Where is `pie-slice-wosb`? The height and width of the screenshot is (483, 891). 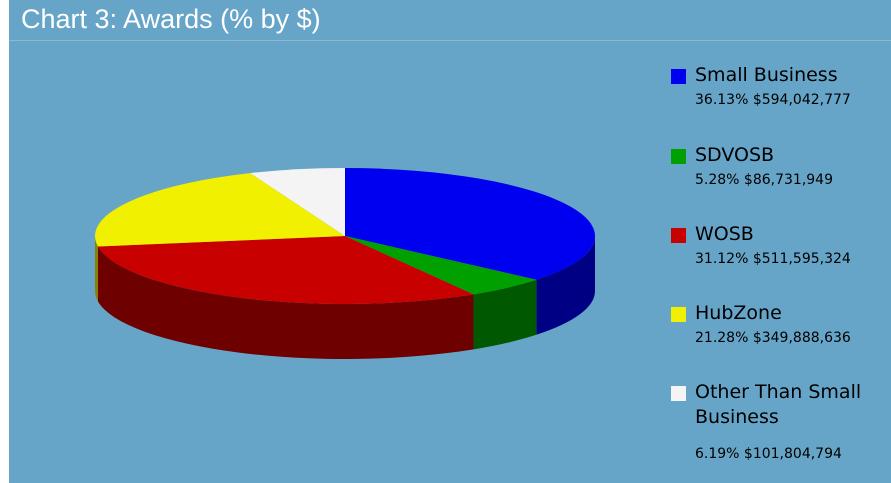
pie-slice-wosb is located at coordinates (286, 270).